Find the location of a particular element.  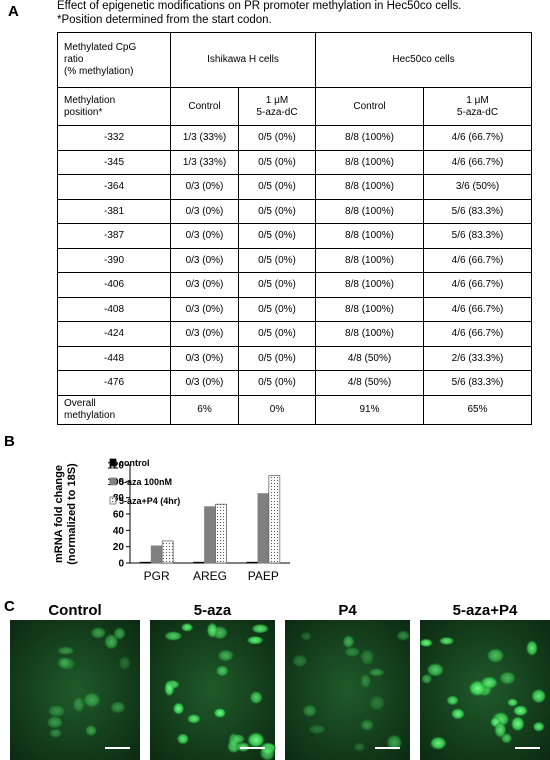

table-cell: -476 is located at coordinates (114, 383).